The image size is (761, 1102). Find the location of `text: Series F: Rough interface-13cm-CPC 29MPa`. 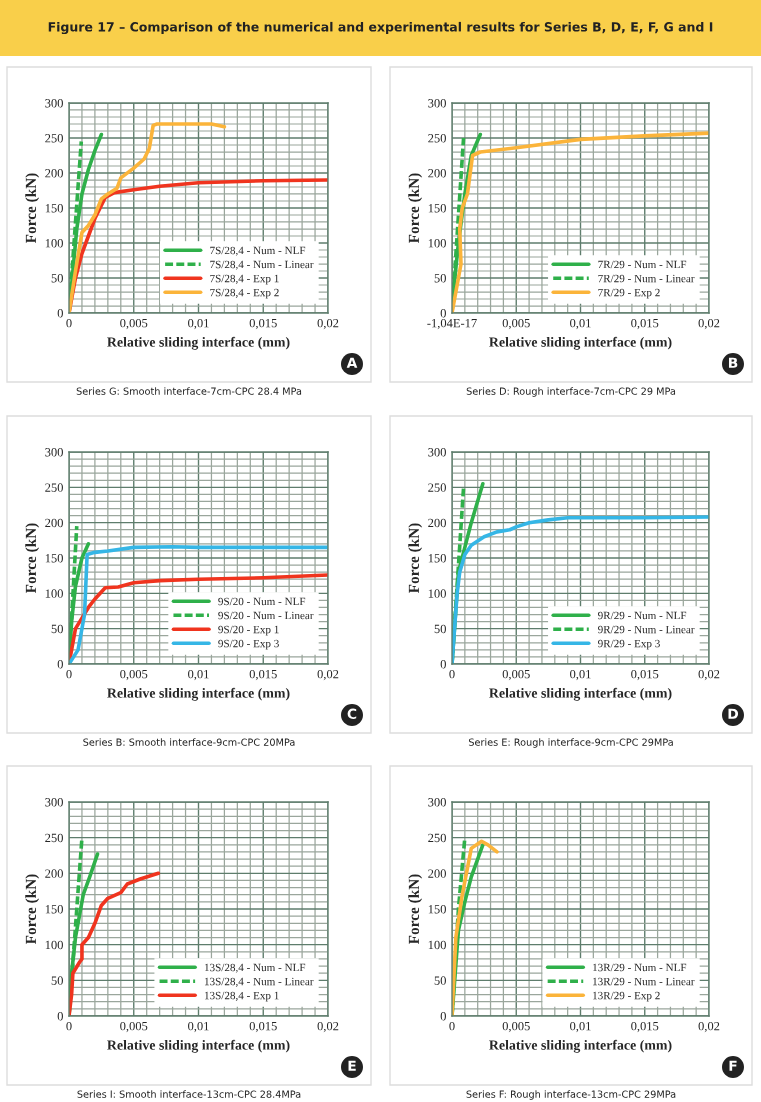

text: Series F: Rough interface-13cm-CPC 29MPa is located at coordinates (571, 1095).